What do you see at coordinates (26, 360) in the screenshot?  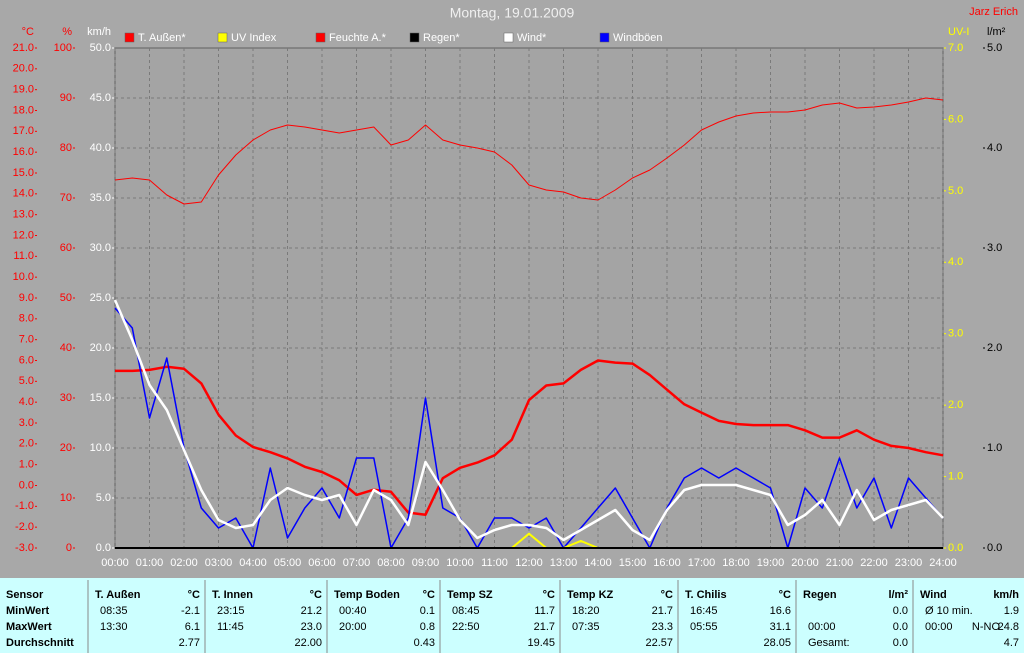 I see `y-tick-label: 6.0` at bounding box center [26, 360].